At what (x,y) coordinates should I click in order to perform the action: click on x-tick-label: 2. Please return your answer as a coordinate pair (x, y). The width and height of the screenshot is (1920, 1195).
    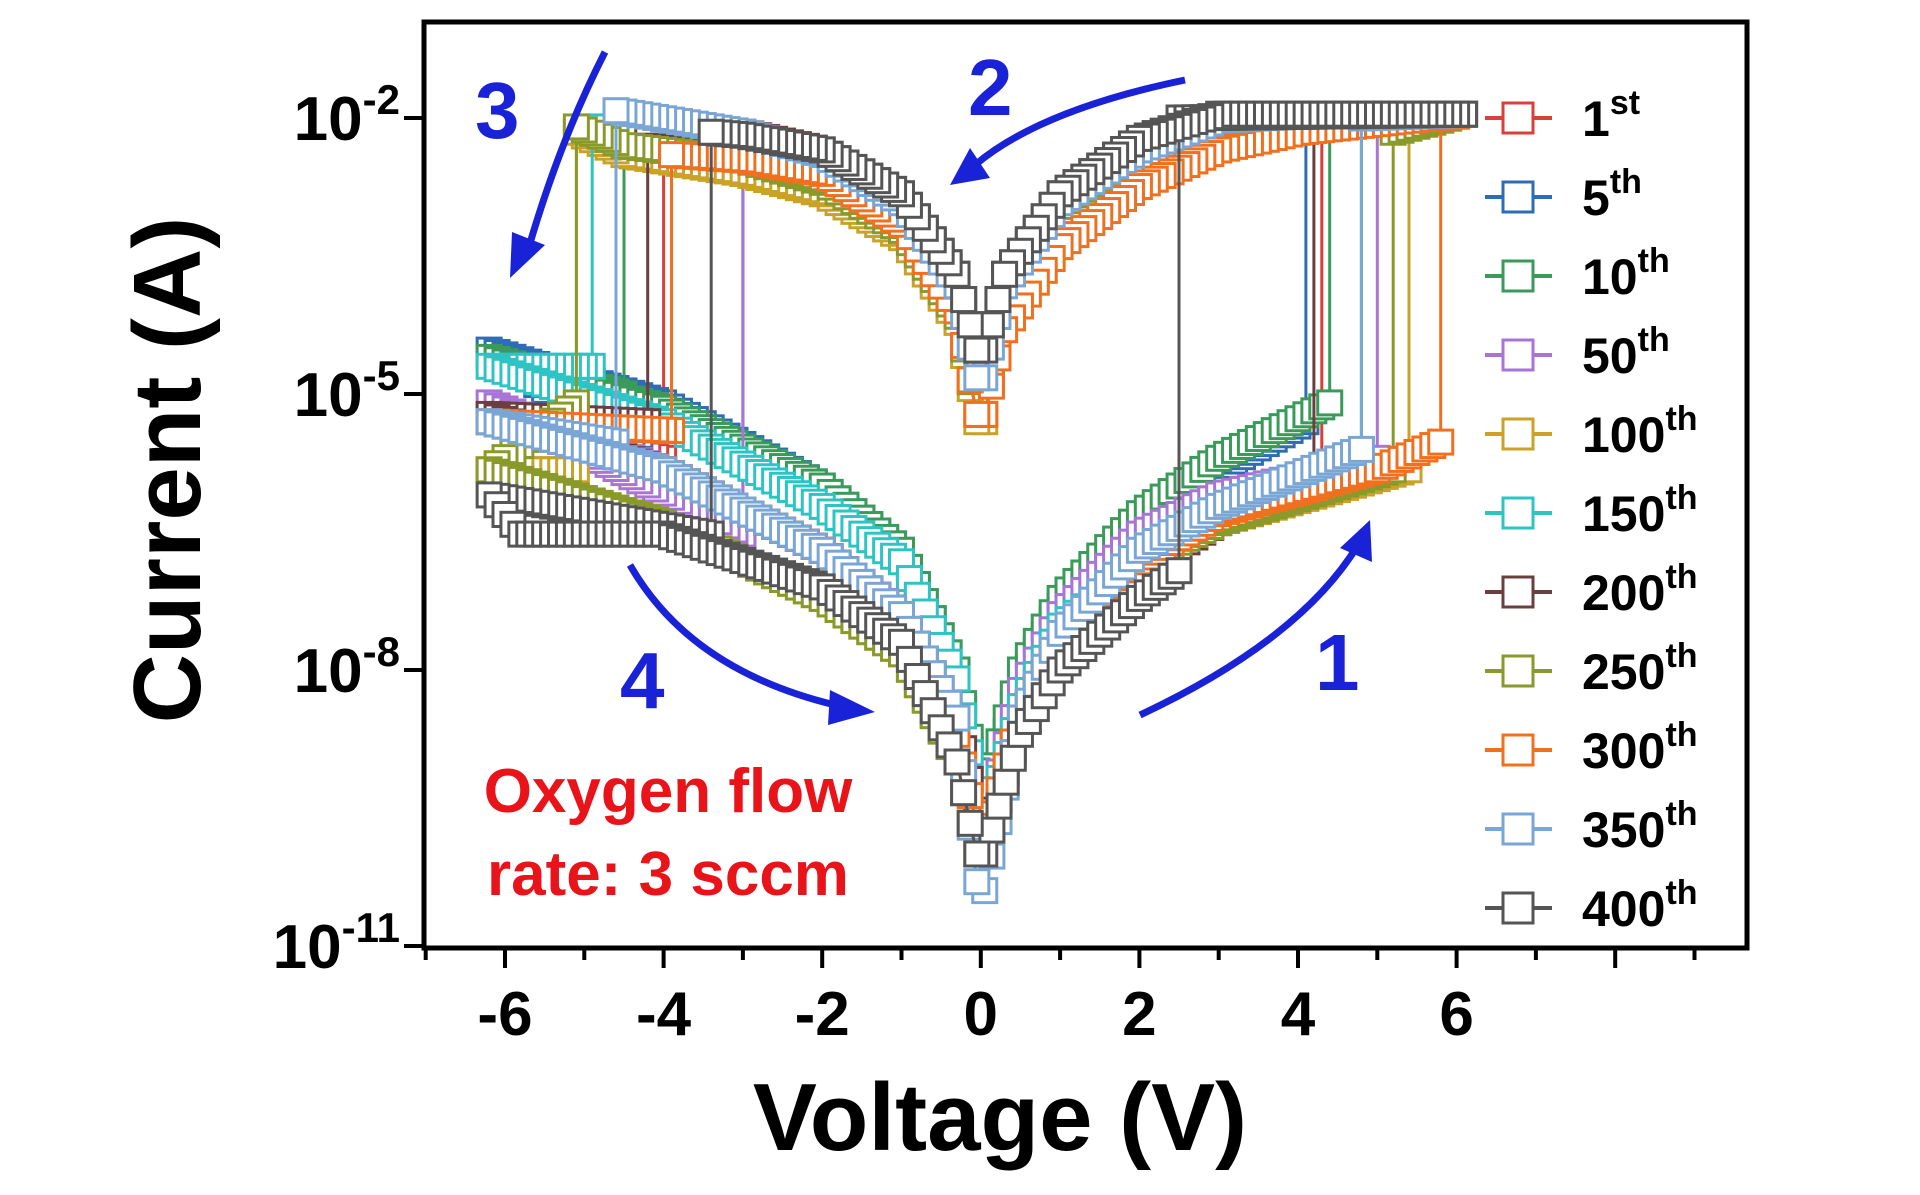
    Looking at the image, I should click on (1139, 1014).